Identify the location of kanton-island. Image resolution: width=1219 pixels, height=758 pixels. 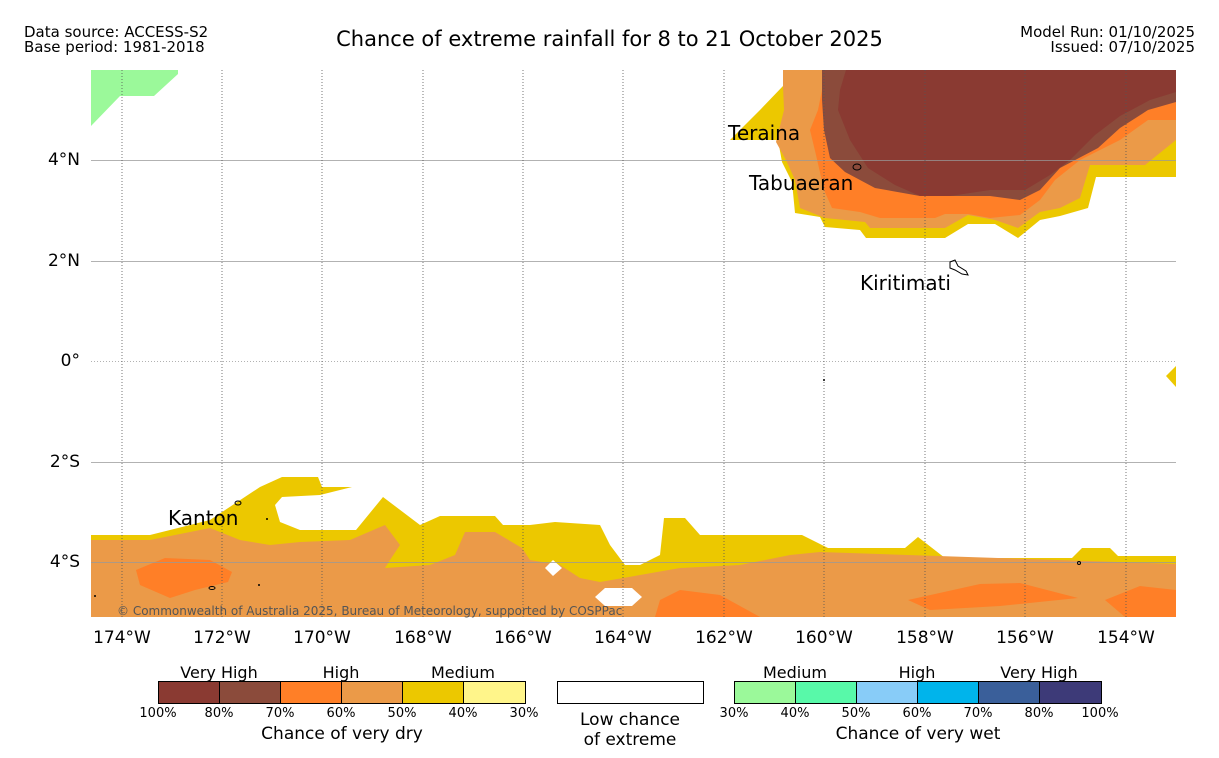
(238, 503).